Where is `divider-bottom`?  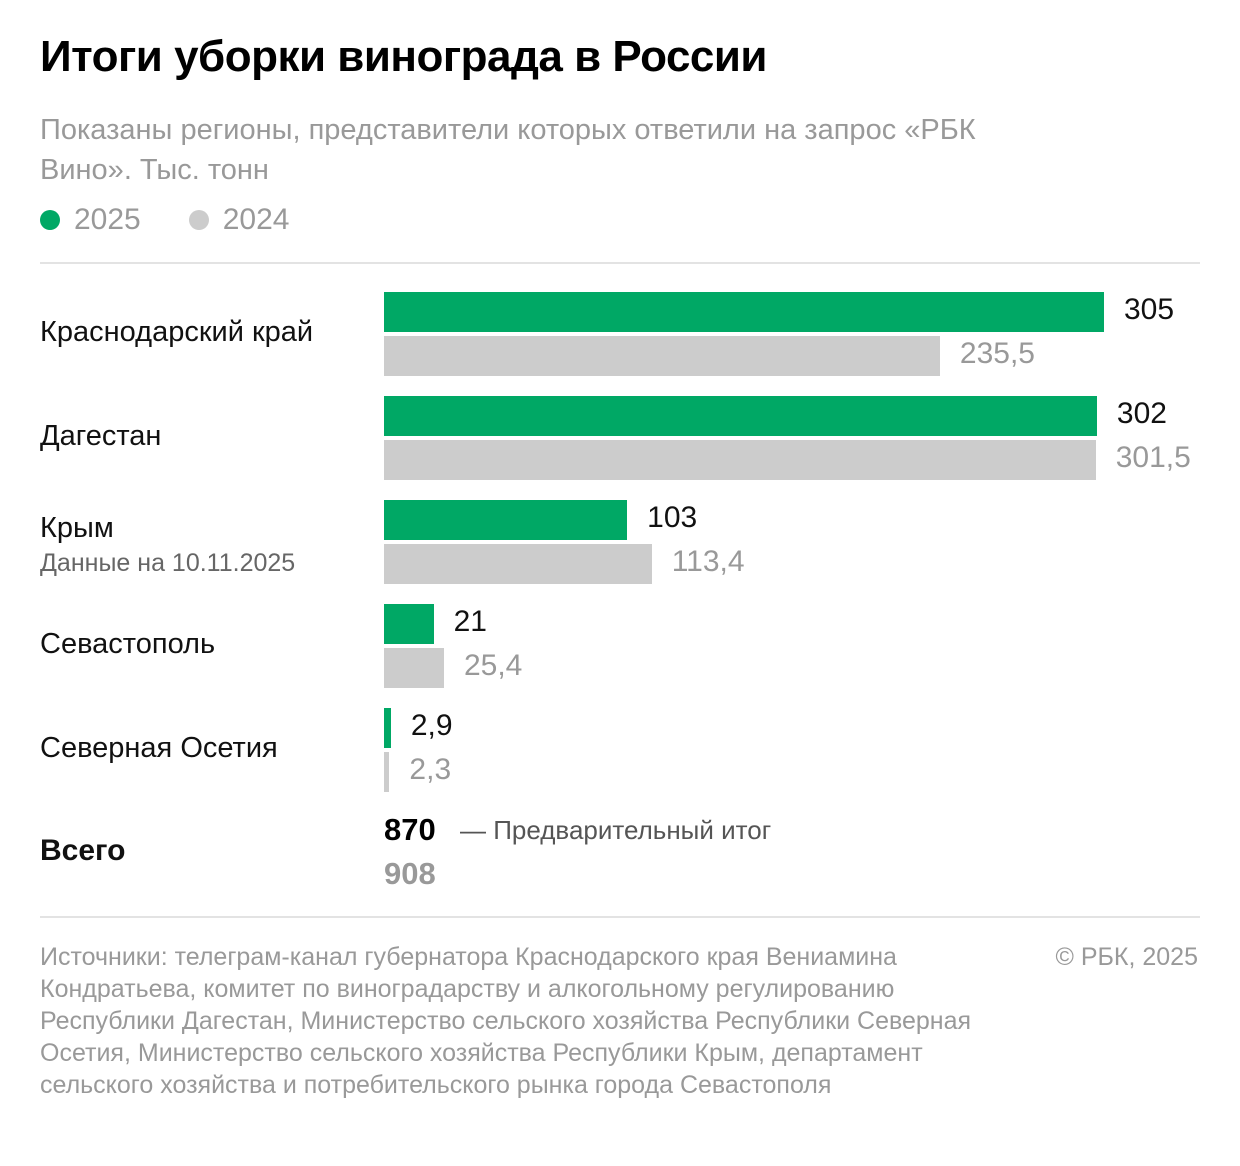 divider-bottom is located at coordinates (620, 917).